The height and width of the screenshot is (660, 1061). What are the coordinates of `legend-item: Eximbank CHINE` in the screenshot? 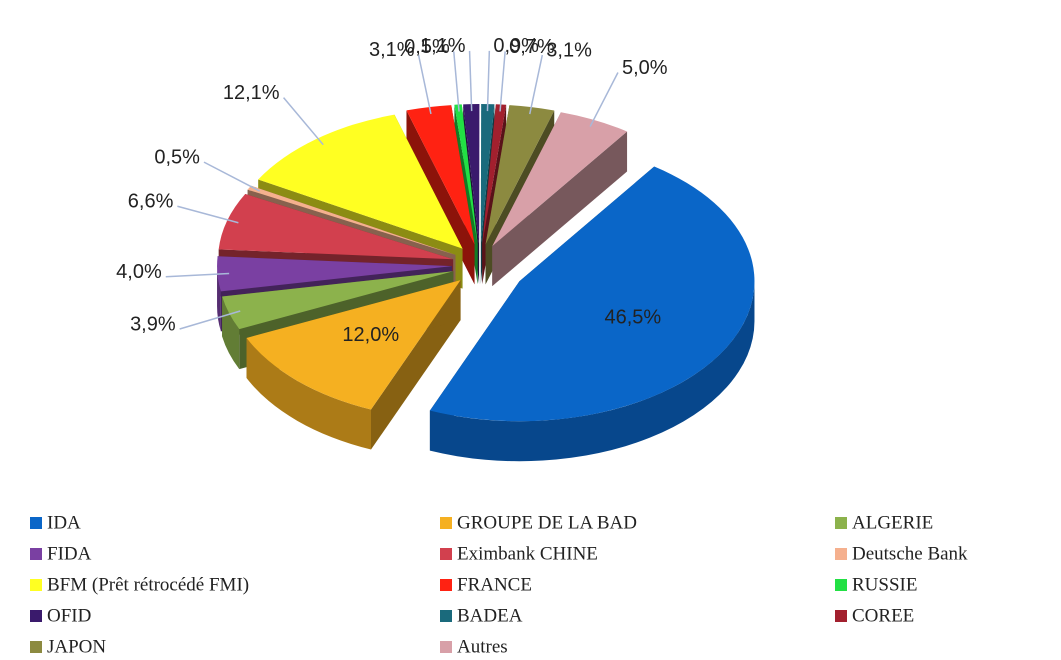 It's located at (519, 553).